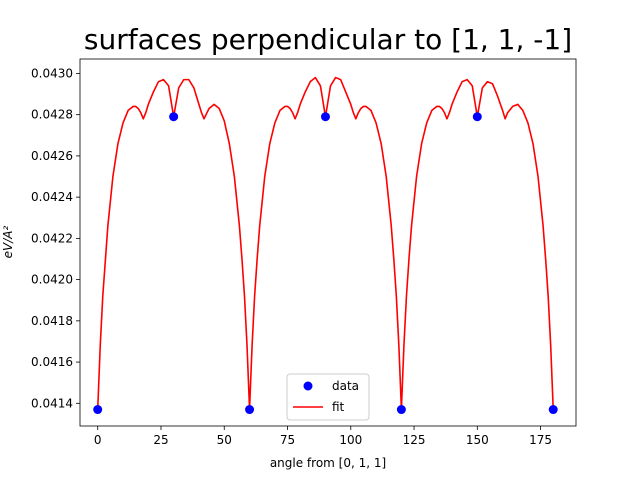 Image resolution: width=640 pixels, height=480 pixels. Describe the element at coordinates (52, 403) in the screenshot. I see `y-tick-label: 0.0414` at that location.